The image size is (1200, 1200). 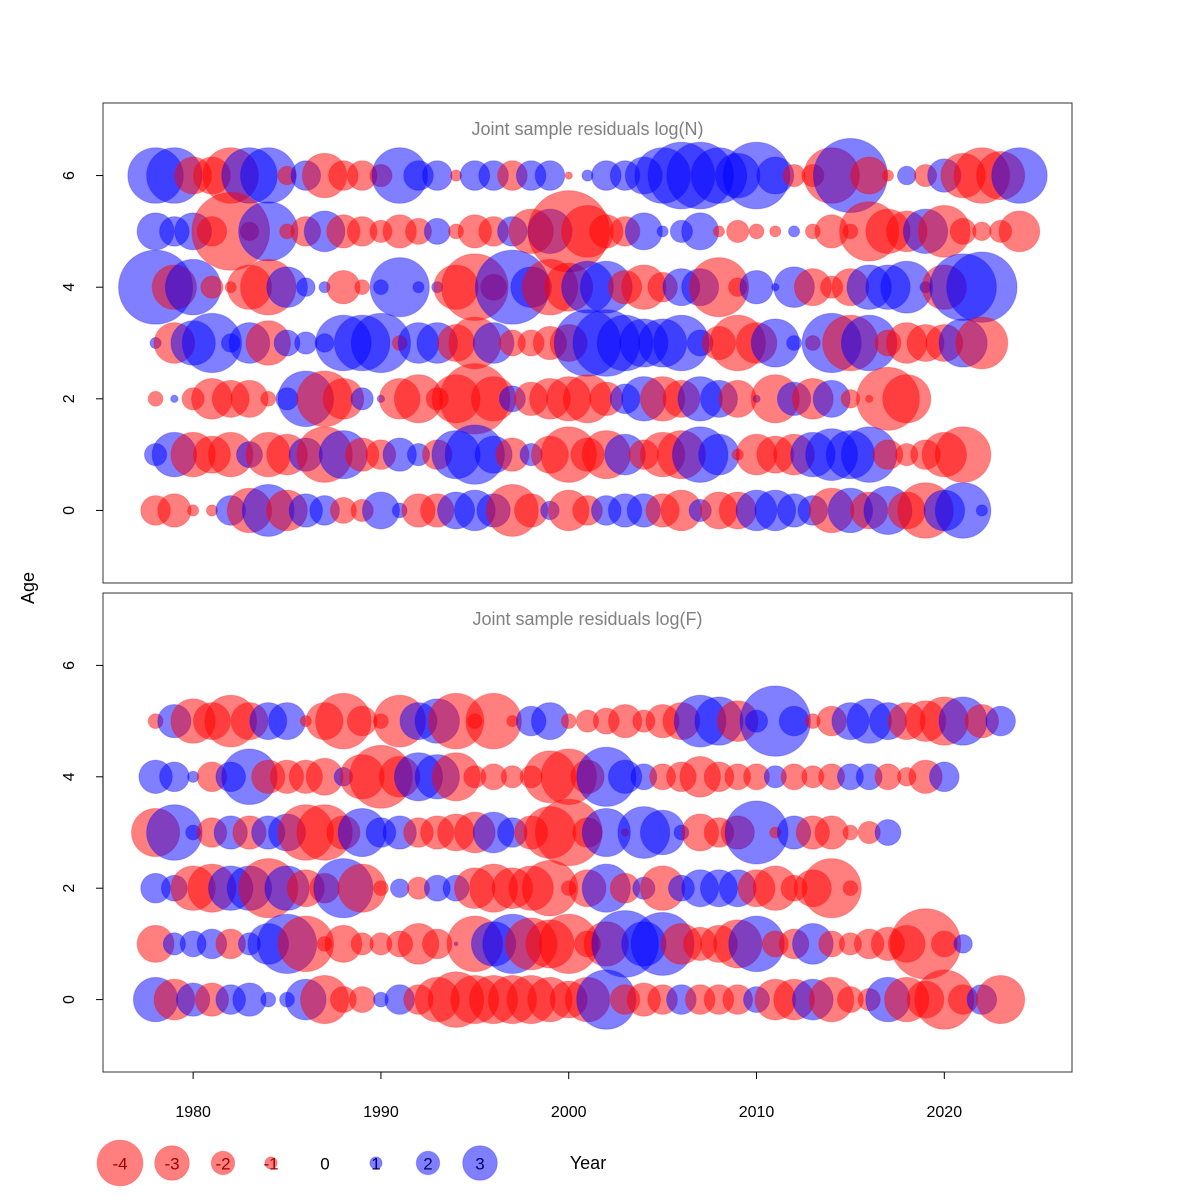 I want to click on legend-label-5: 1, so click(x=375, y=1164).